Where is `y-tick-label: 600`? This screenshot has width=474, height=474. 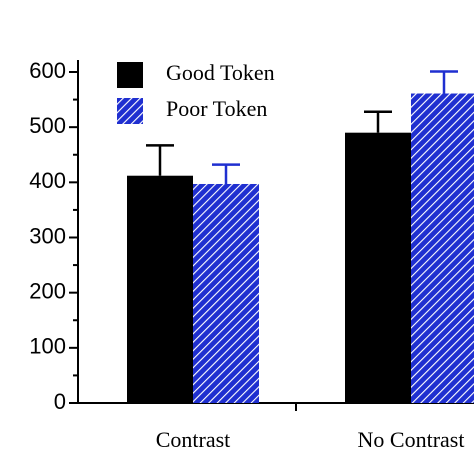 y-tick-label: 600 is located at coordinates (47, 70).